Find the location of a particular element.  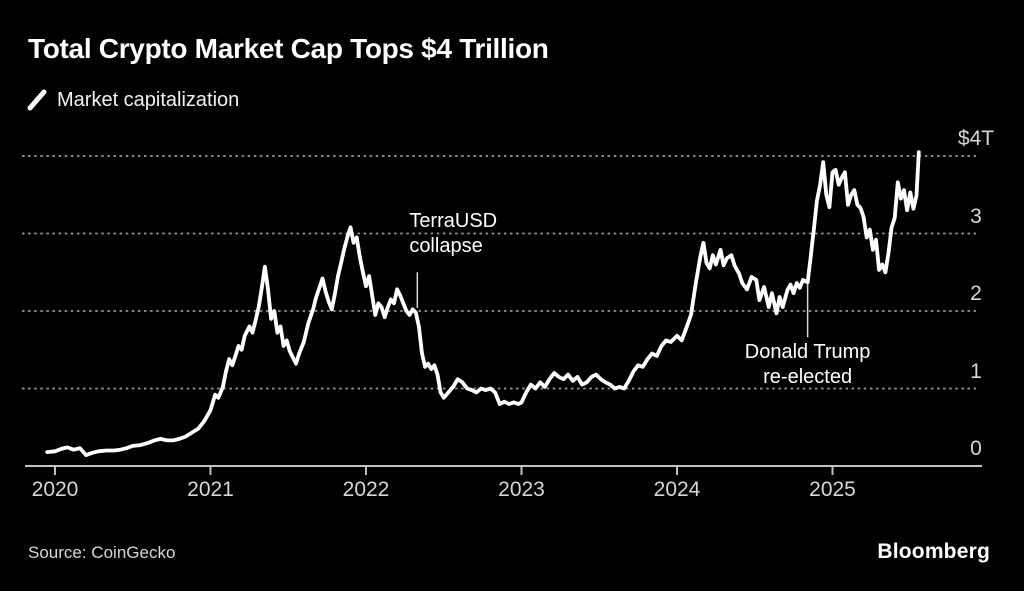

x-tick-label-2024: 2024 is located at coordinates (677, 489).